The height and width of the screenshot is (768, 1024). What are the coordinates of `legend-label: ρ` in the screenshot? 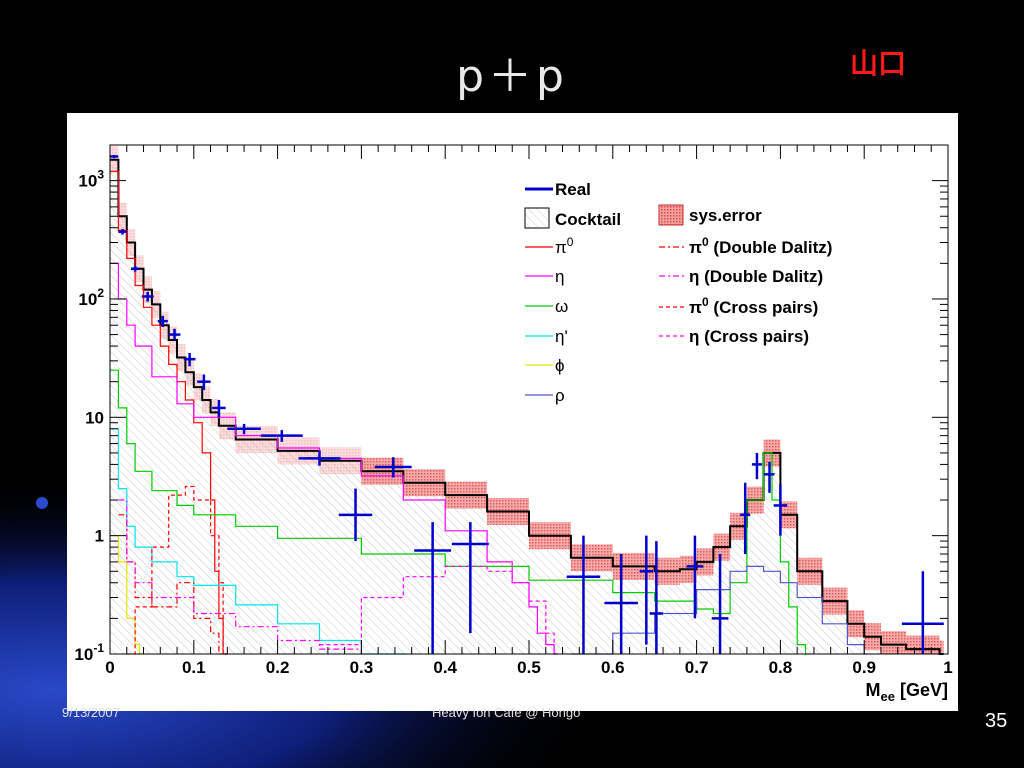 It's located at (560, 395).